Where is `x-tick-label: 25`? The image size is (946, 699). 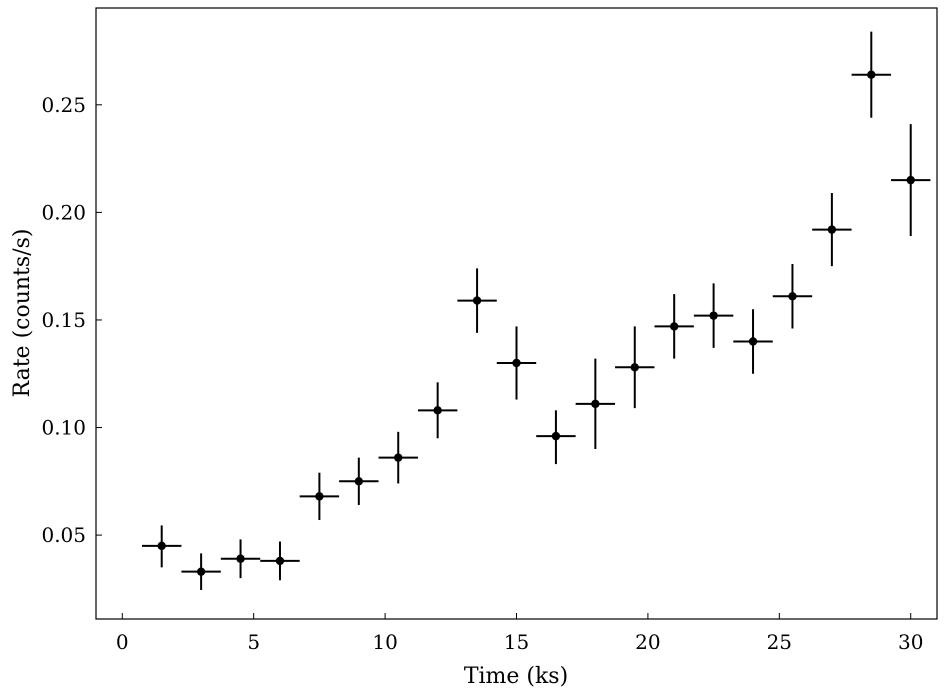
x-tick-label: 25 is located at coordinates (779, 642).